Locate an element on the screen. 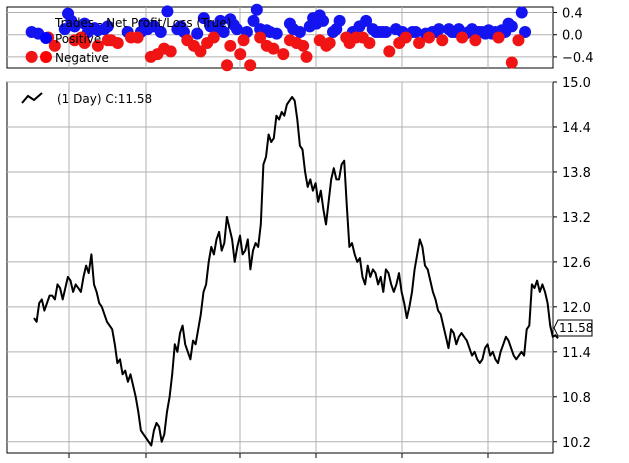 The image size is (629, 463). price-y-axis: 15.0 14.4 13.8 13.2 12.6 12.0 11.4 10.8 10.2 is located at coordinates (572, 263).